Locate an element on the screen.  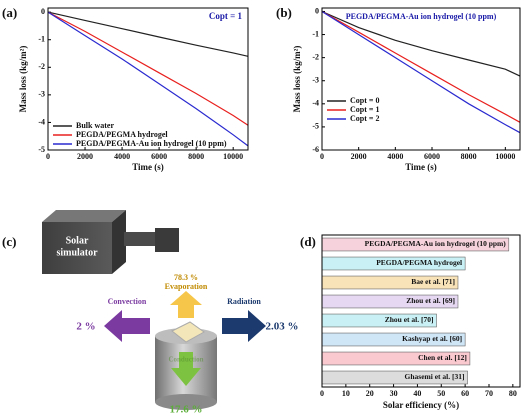
bar-label: PEGDA/PEGMA-Au ion hydrogel (10 ppm) is located at coordinates (436, 243).